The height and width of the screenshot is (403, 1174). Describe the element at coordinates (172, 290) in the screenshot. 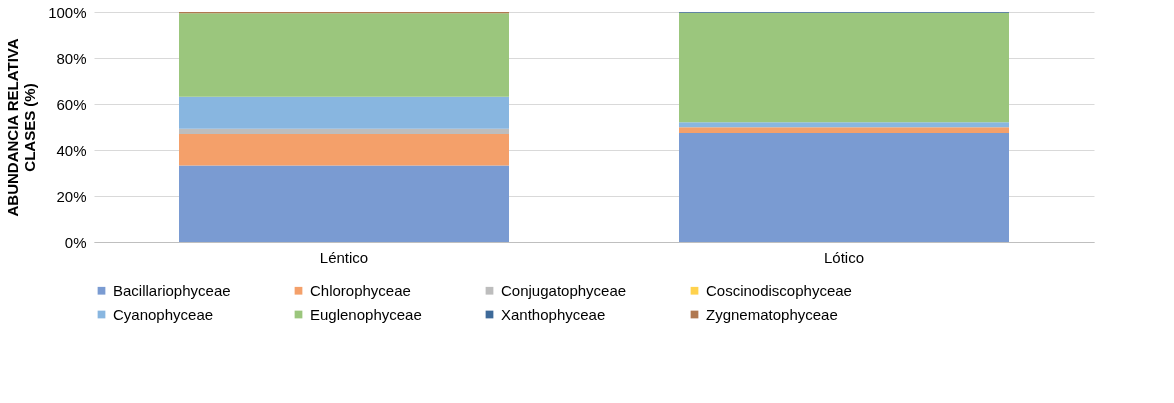

I see `legend-label: Bacillariophyceae` at that location.